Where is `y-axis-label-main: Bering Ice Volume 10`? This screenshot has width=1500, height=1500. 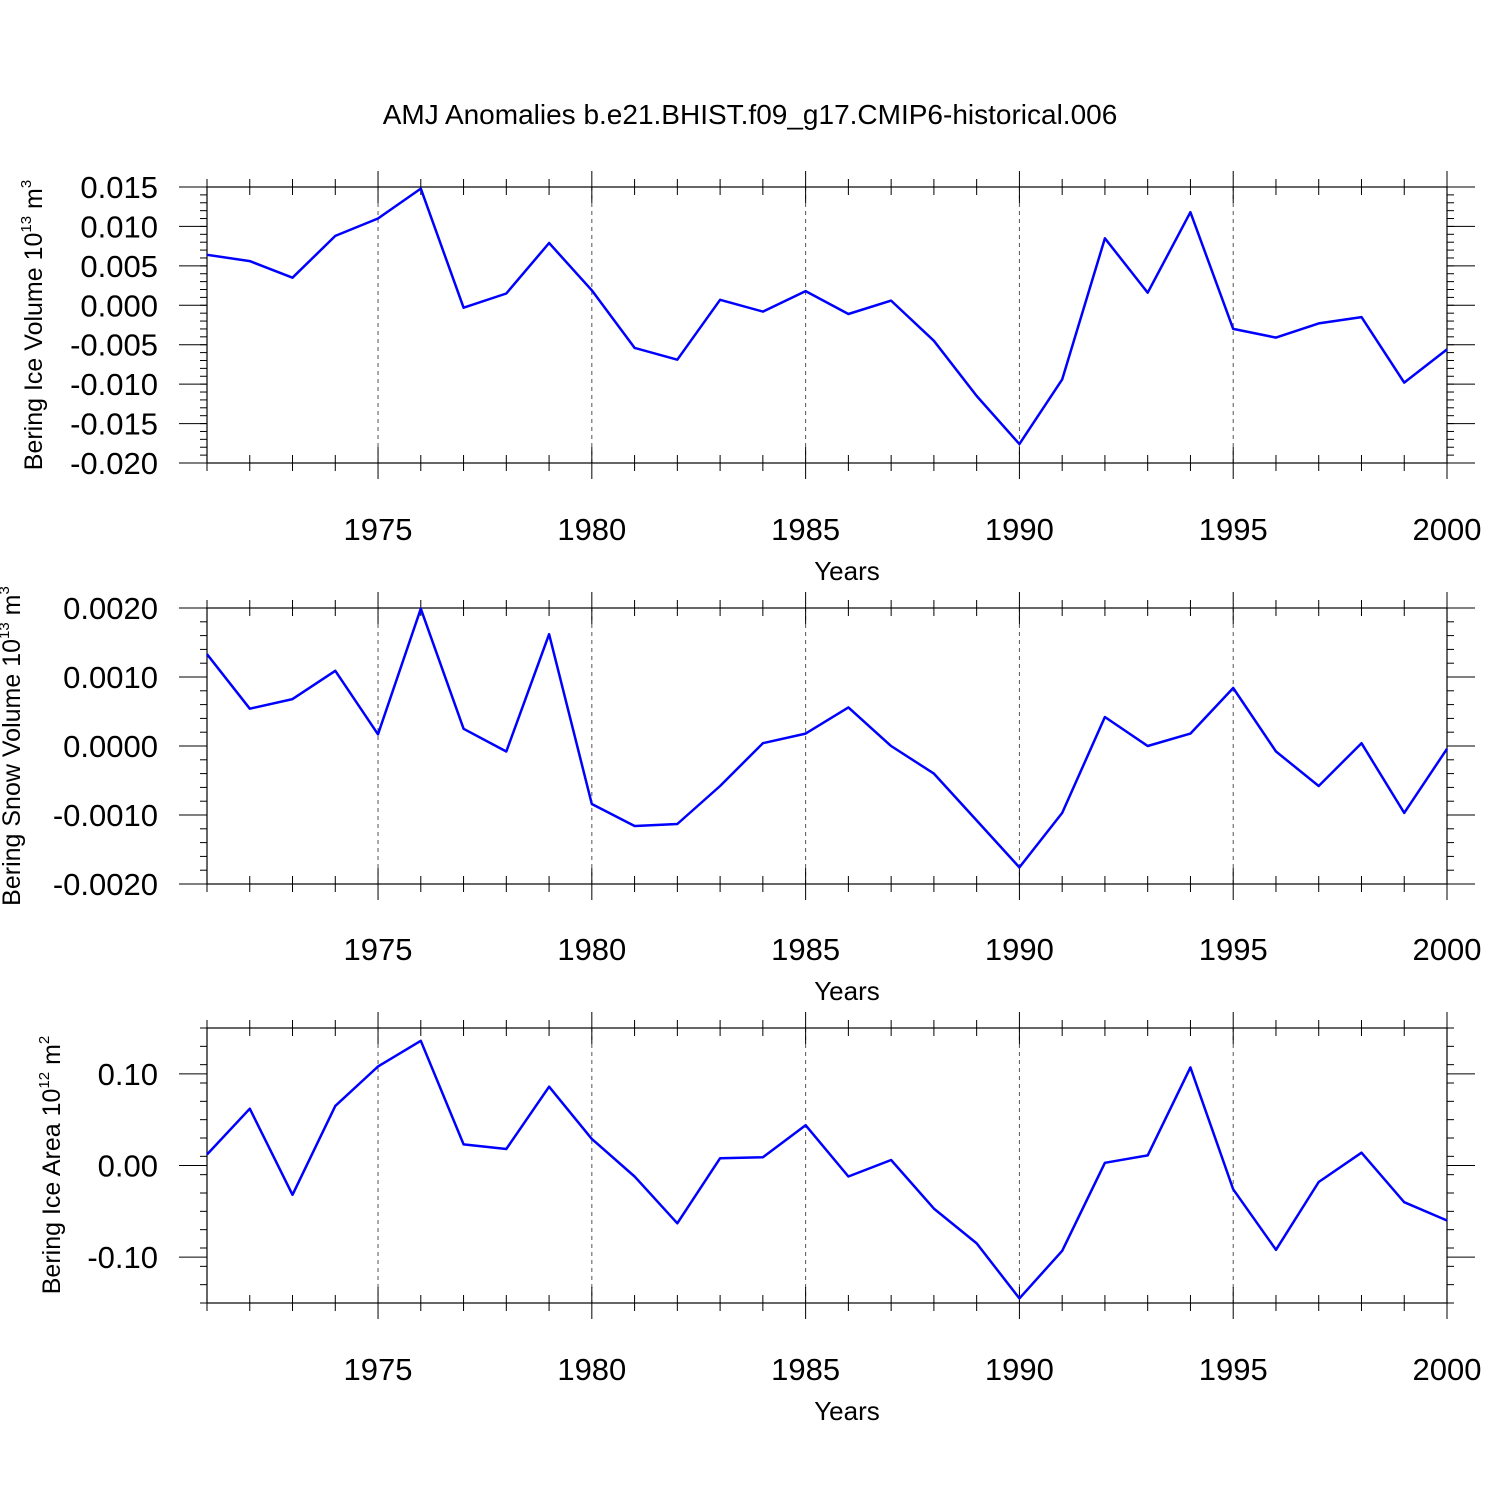 y-axis-label-main: Bering Ice Volume 10 is located at coordinates (34, 352).